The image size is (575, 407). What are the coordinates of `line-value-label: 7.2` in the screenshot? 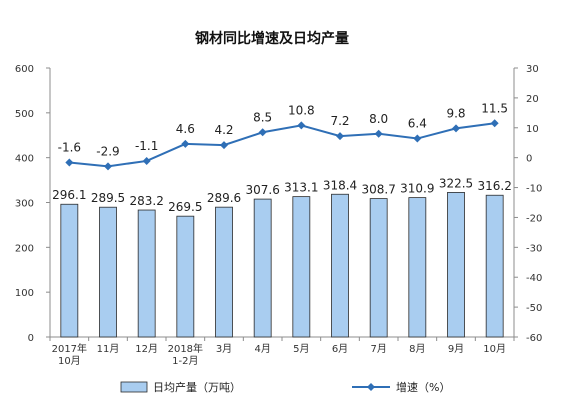 It's located at (339, 121).